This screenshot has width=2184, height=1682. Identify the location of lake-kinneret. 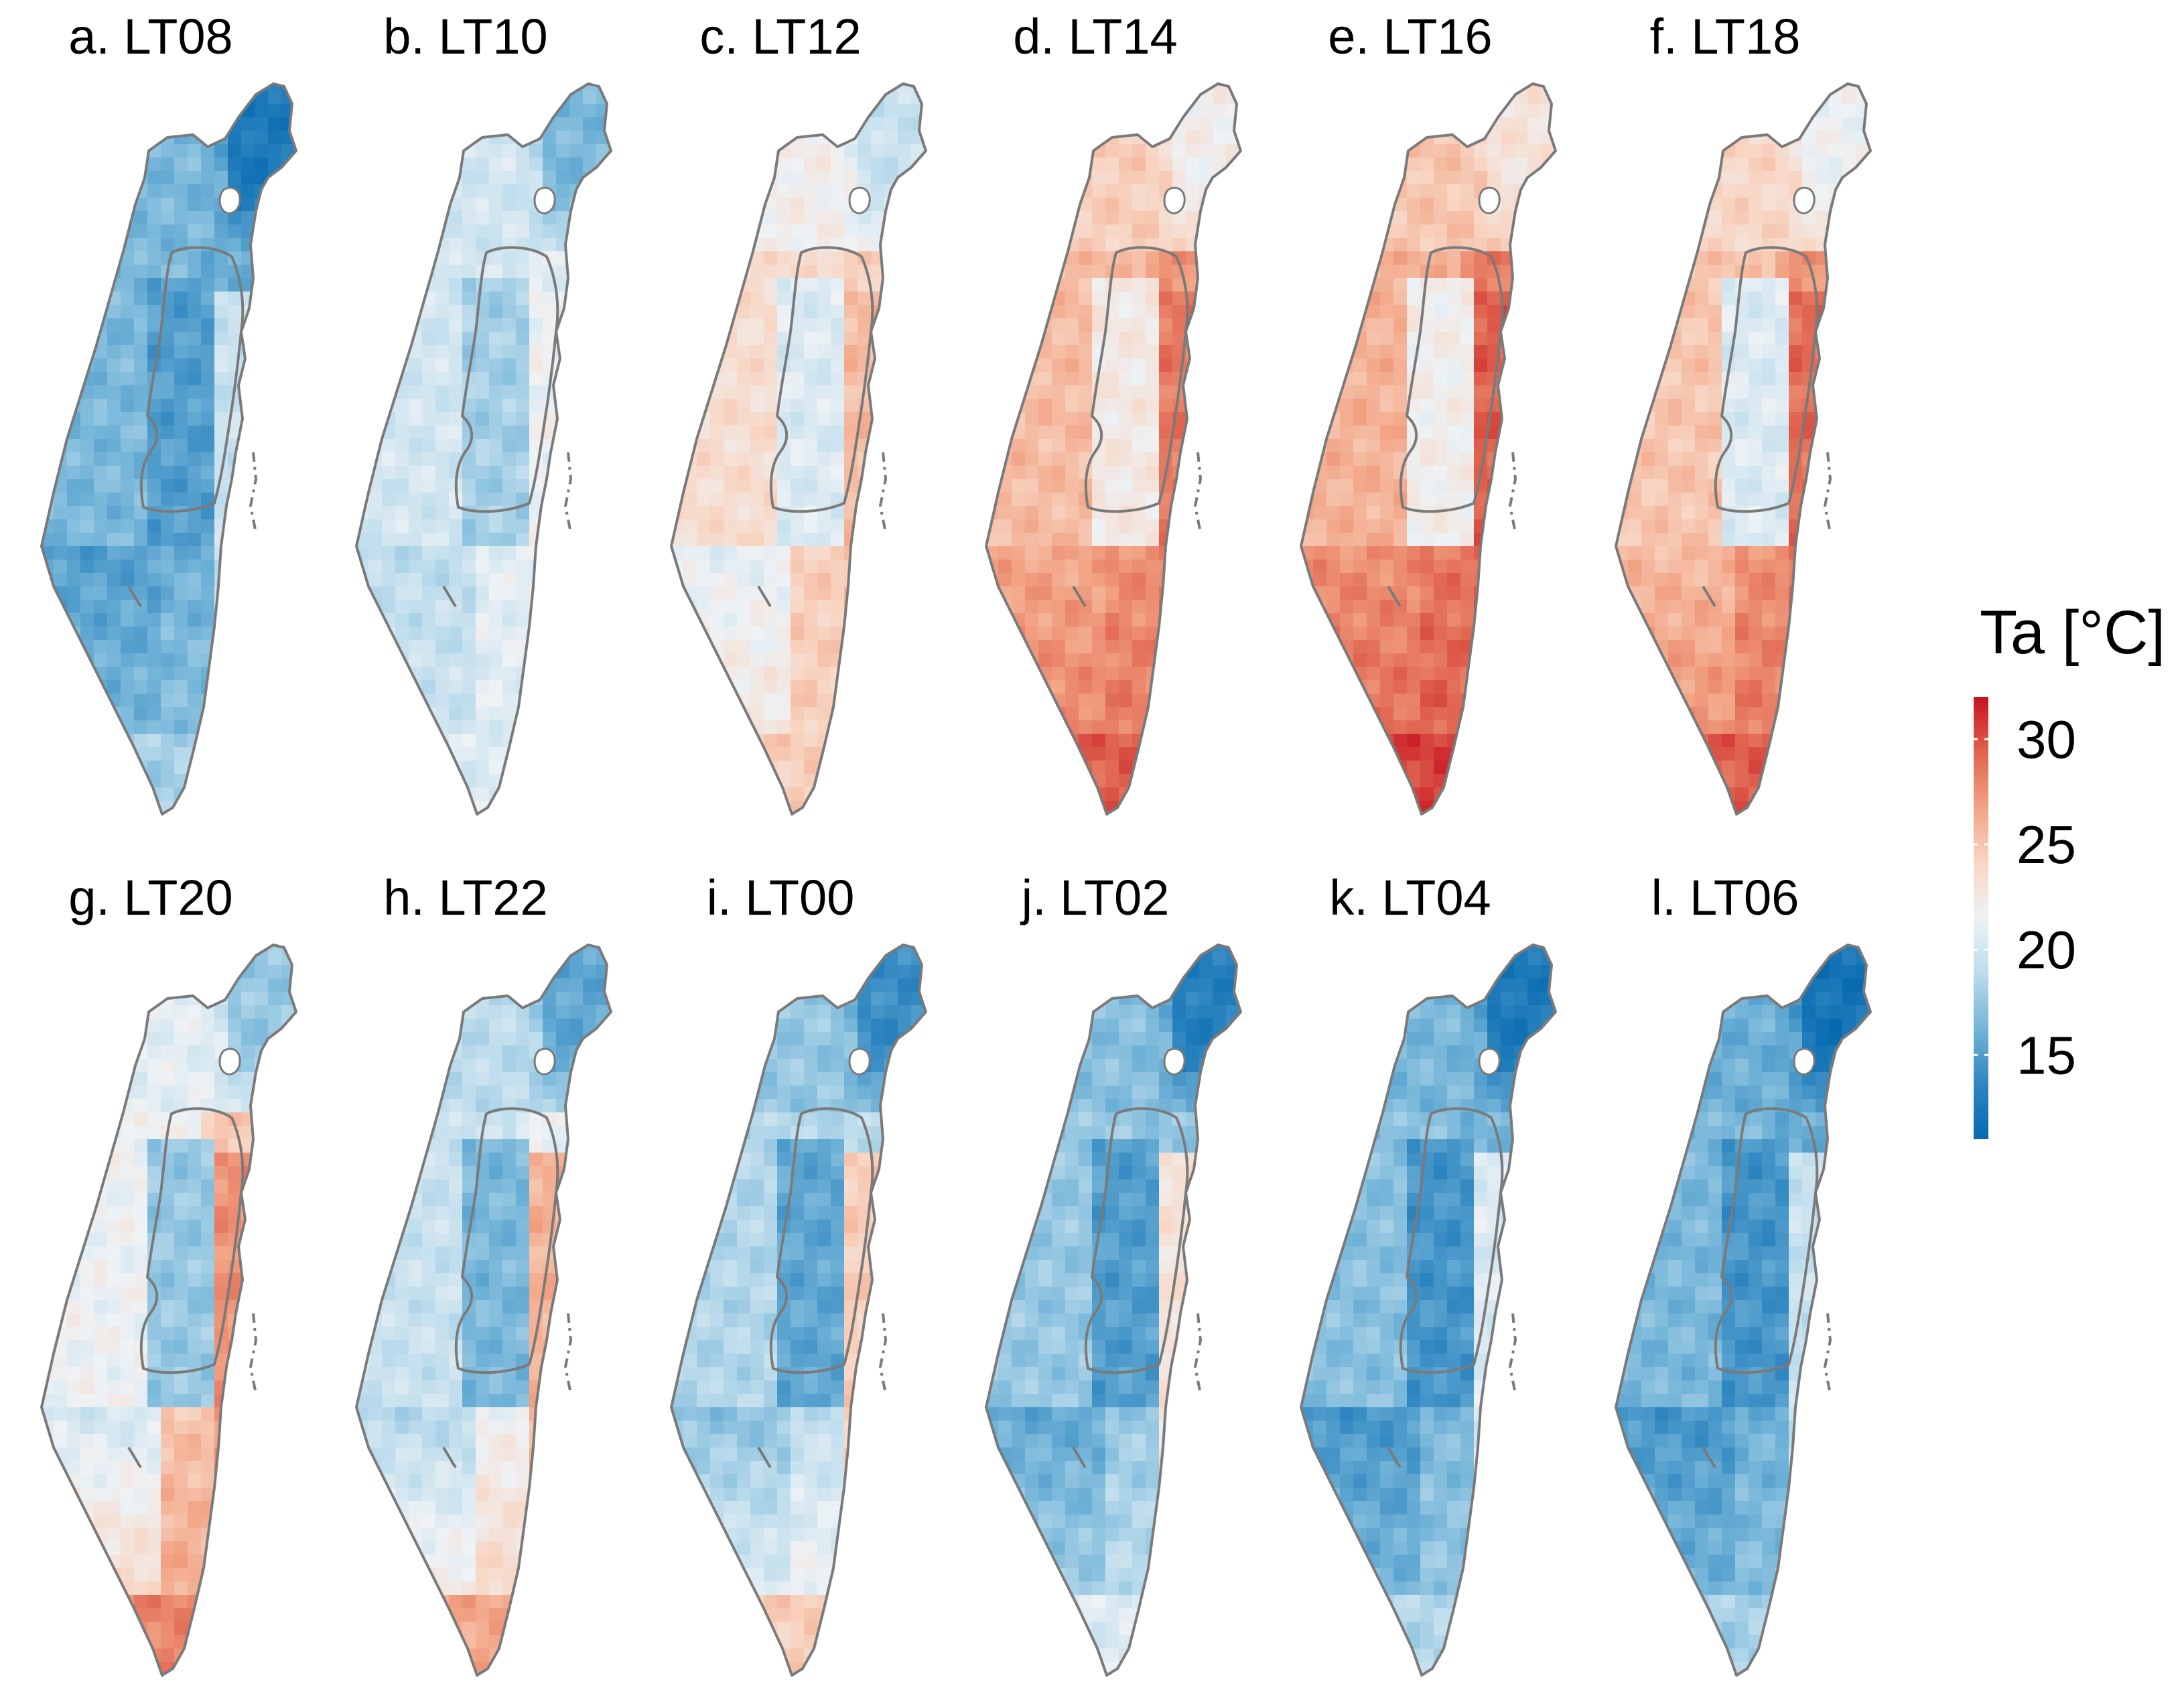
(859, 200).